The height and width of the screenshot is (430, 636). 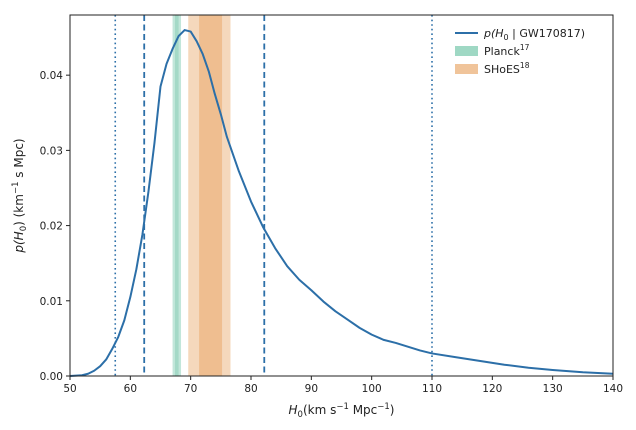 I want to click on y-axis-label: p(H0) (km−1 s Mpc), so click(x=20, y=195).